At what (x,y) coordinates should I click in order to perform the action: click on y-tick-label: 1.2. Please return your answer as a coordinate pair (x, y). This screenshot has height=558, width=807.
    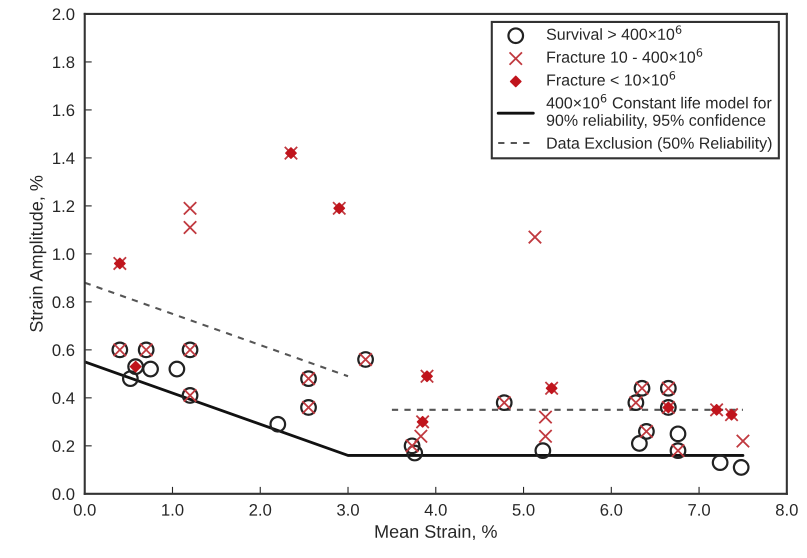
    Looking at the image, I should click on (63, 206).